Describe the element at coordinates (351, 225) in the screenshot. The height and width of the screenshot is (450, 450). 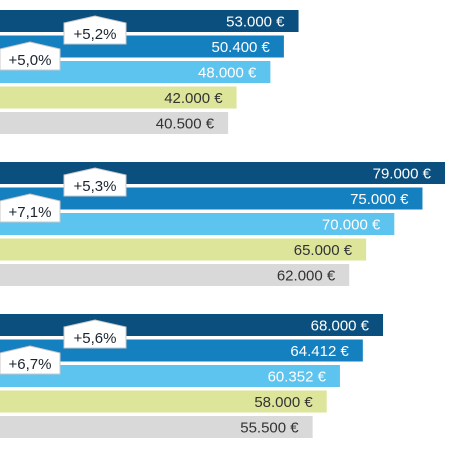
I see `bar-value-label: 70.000 €` at that location.